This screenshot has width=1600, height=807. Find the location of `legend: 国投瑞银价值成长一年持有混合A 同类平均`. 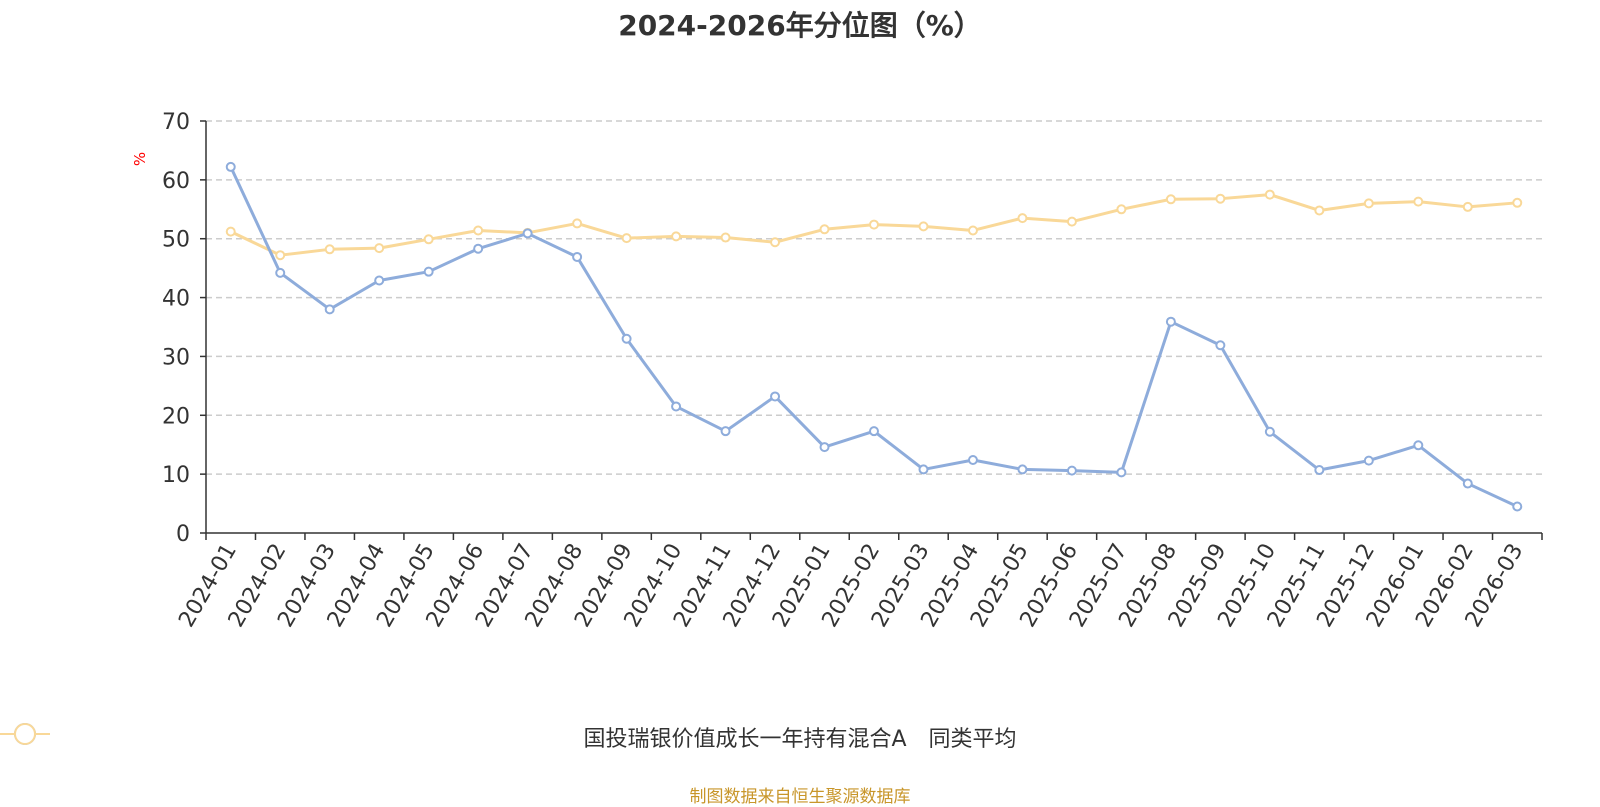

legend: 国投瑞银价值成长一年持有混合A 同类平均 is located at coordinates (800, 737).